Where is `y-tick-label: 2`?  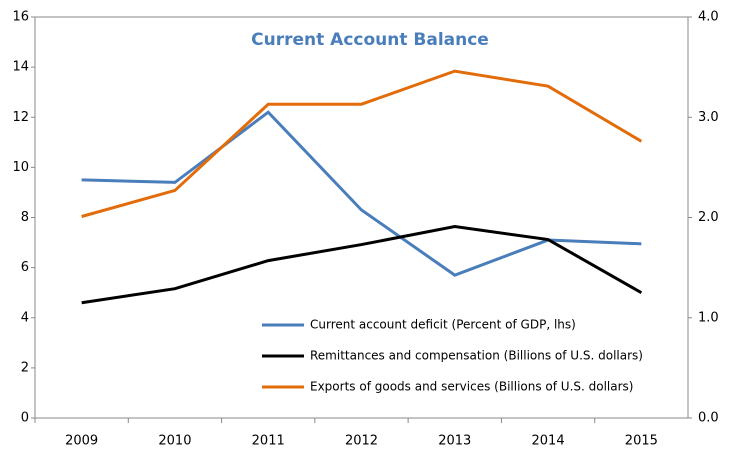
y-tick-label: 2 is located at coordinates (25, 367).